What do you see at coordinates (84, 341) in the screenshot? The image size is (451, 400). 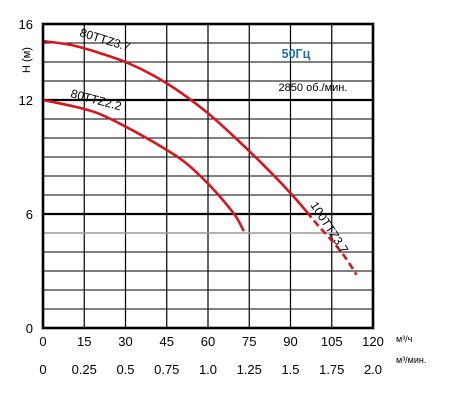 I see `x-tick-label-m3h: 15` at bounding box center [84, 341].